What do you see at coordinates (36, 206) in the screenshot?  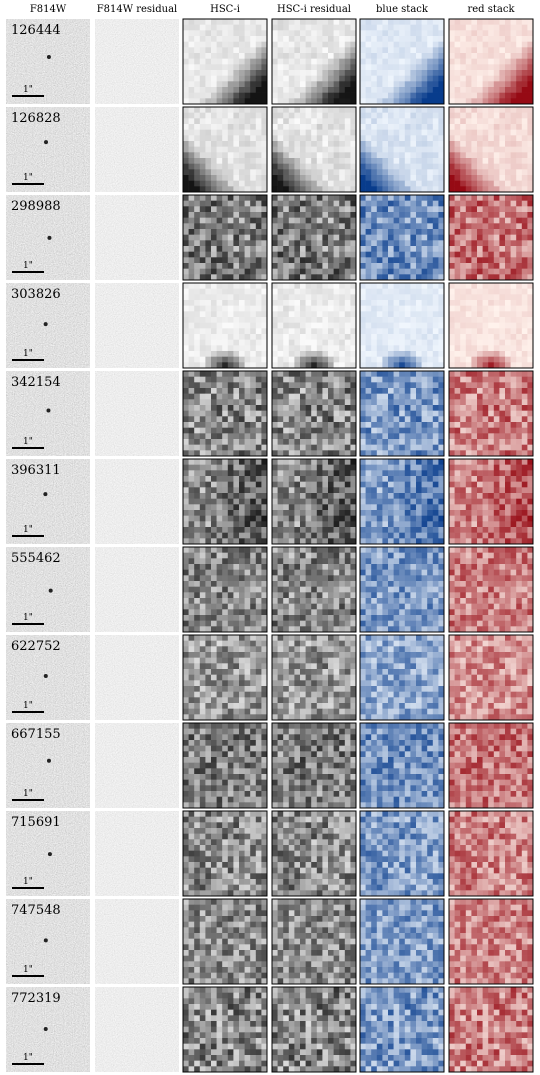 I see `object-id: 298988` at bounding box center [36, 206].